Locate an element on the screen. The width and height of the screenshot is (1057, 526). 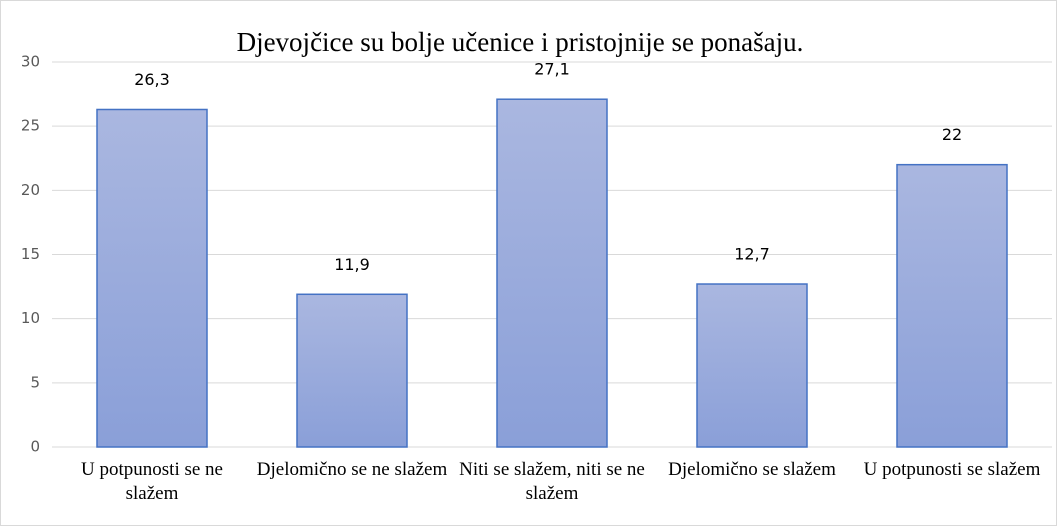
y-tick-label: 25 is located at coordinates (30, 126).